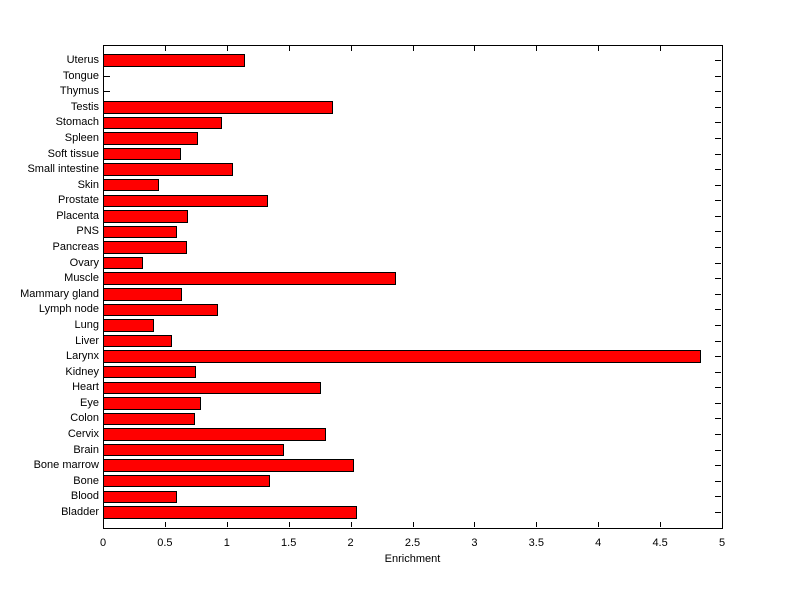 The height and width of the screenshot is (599, 800). Describe the element at coordinates (66, 465) in the screenshot. I see `y-tick-label: Bone marrow` at that location.